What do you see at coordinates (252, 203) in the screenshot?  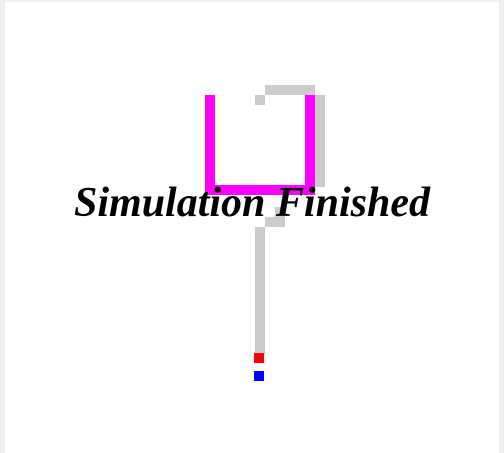 I see `simulation-finished-message: Simulation Finished` at bounding box center [252, 203].